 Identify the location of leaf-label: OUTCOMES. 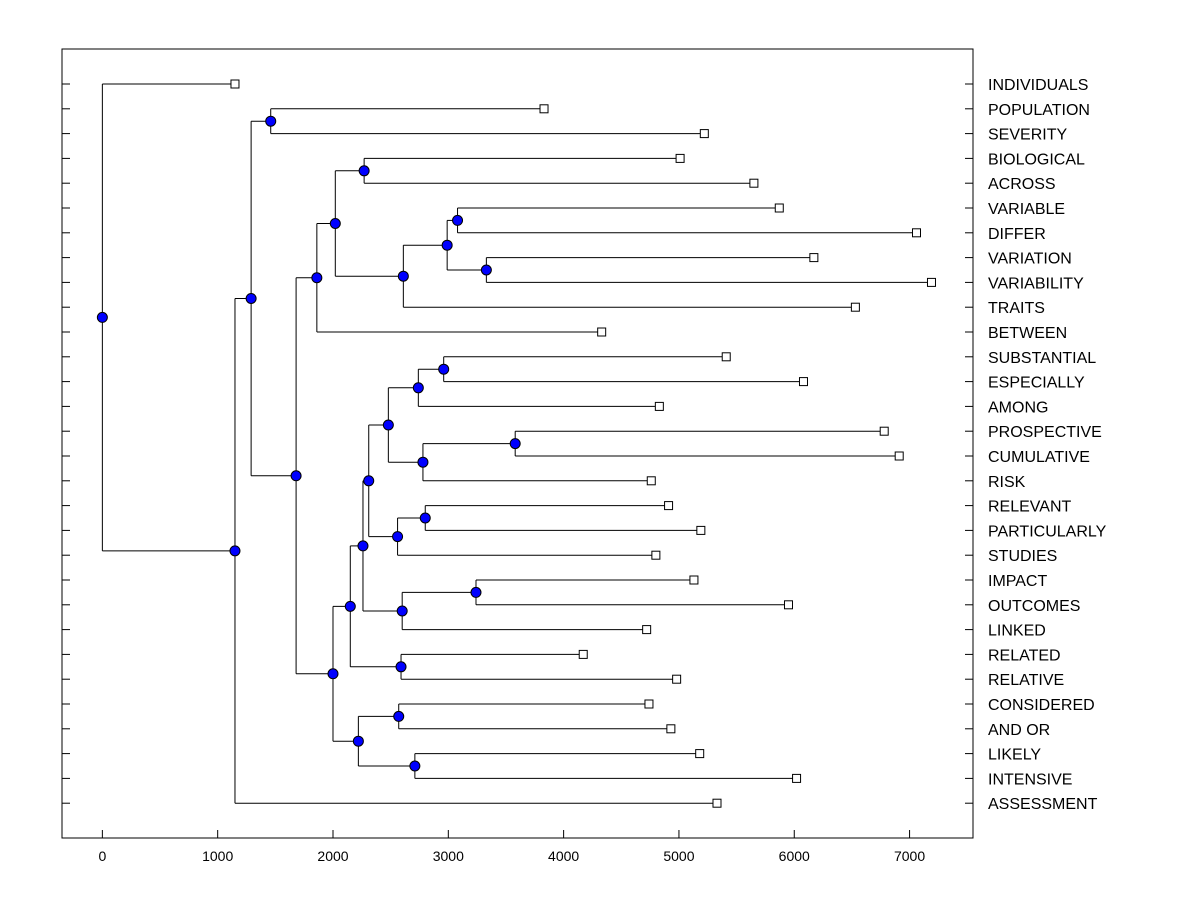
(1034, 606).